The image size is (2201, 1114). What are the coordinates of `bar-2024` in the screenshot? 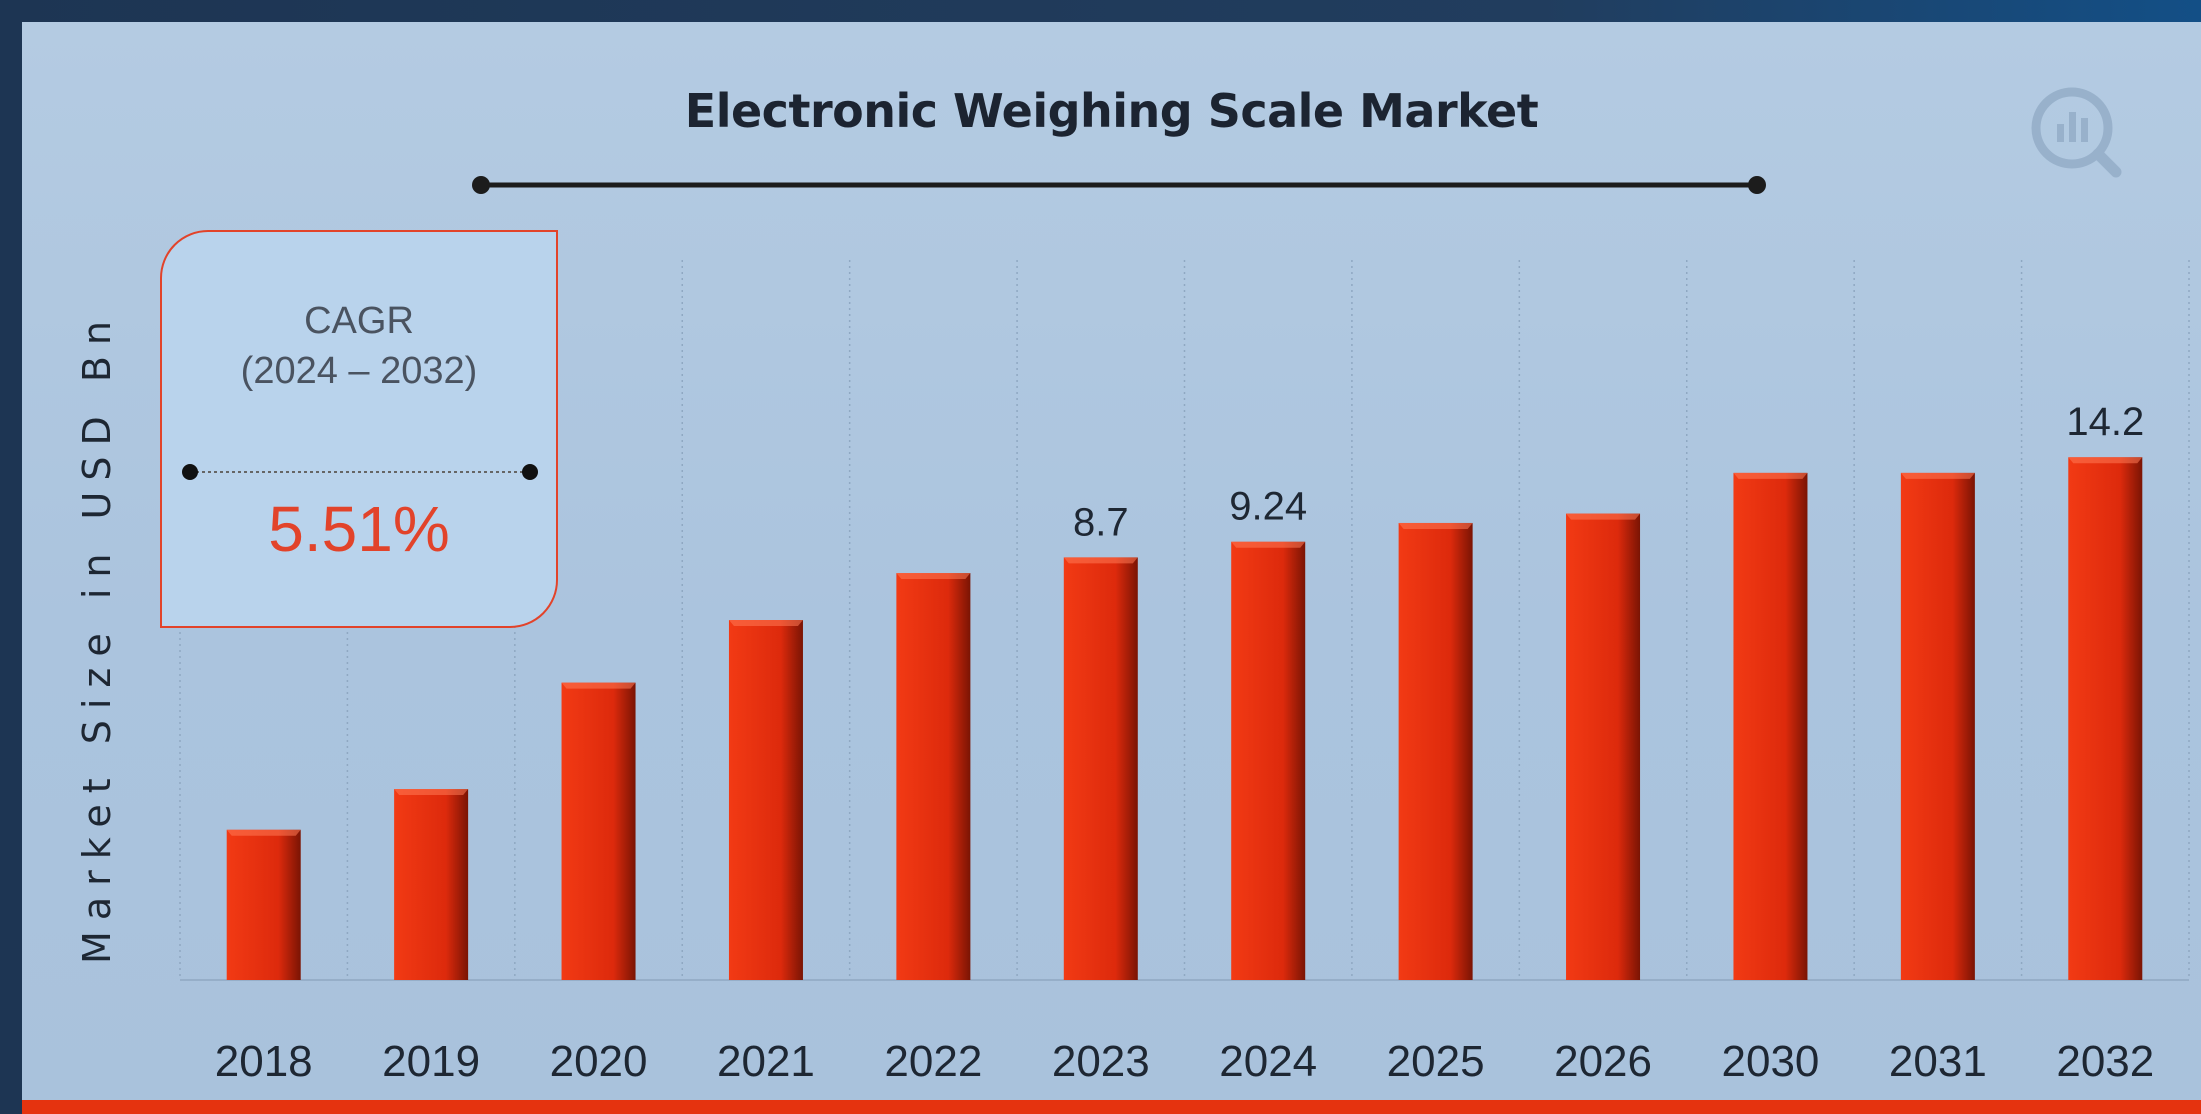 It's located at (1268, 760).